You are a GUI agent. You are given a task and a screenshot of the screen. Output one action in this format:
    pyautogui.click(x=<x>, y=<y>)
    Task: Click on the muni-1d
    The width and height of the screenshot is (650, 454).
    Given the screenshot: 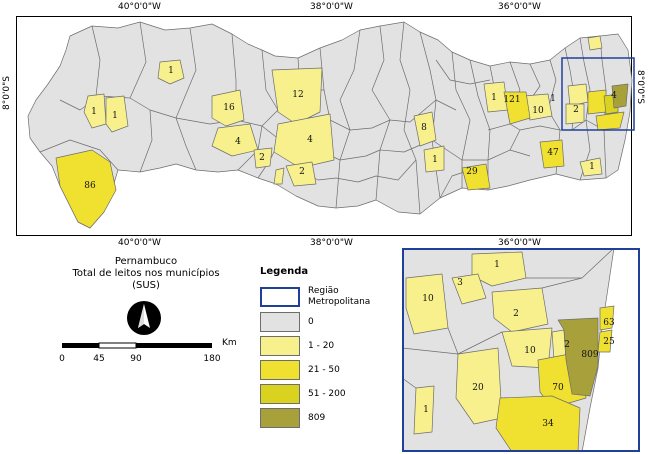 What is the action you would take?
    pyautogui.click(x=434, y=159)
    